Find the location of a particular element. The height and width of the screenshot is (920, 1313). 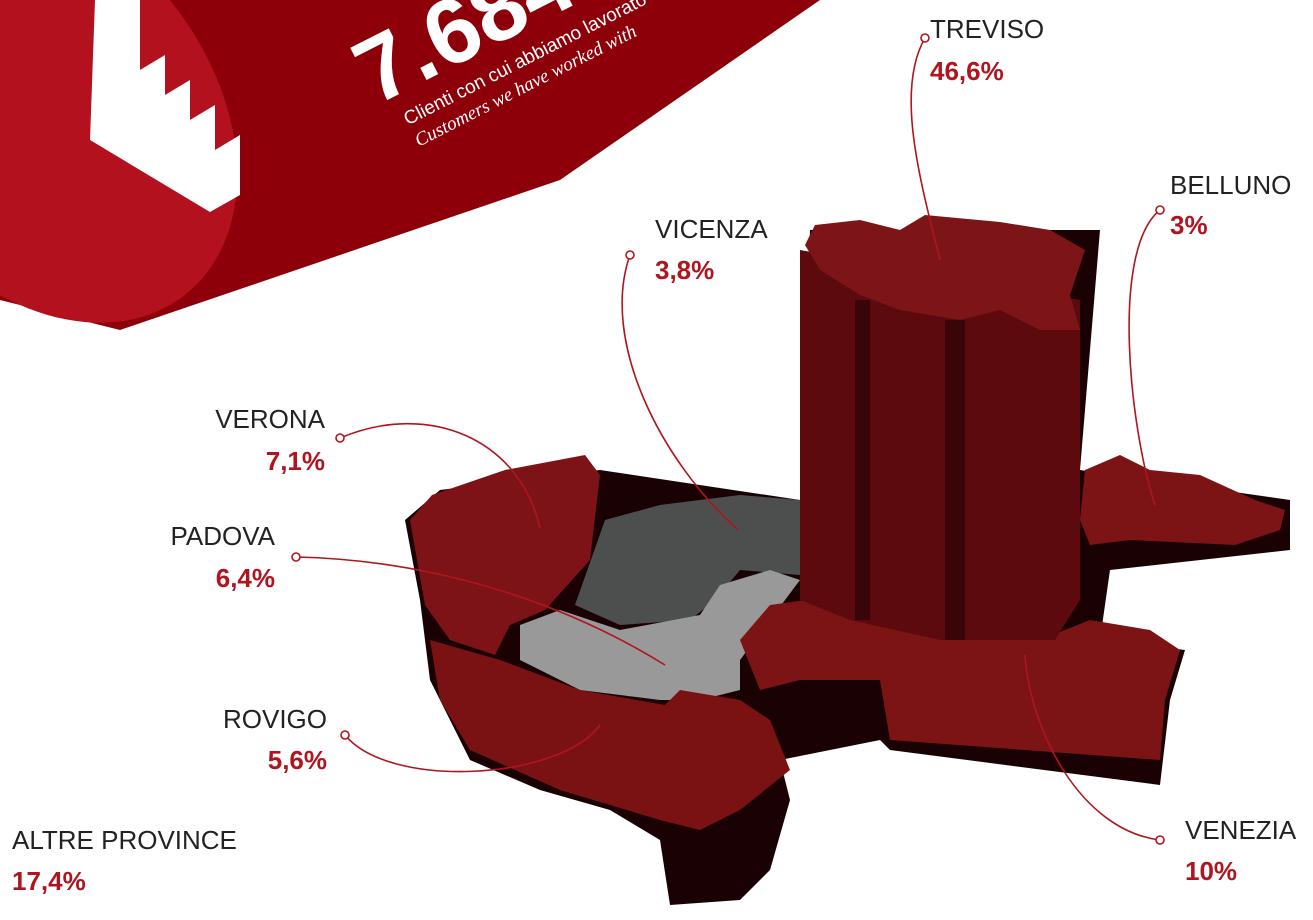

rovigo is located at coordinates (610, 735).